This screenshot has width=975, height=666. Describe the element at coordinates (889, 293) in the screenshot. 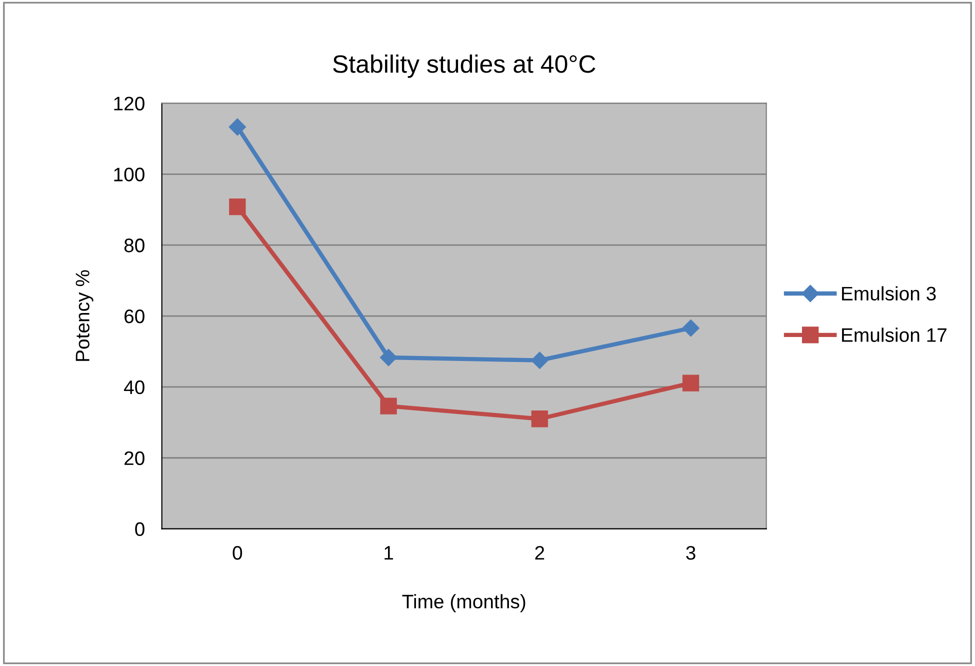

I see `legend-label: Emulsion 3` at that location.